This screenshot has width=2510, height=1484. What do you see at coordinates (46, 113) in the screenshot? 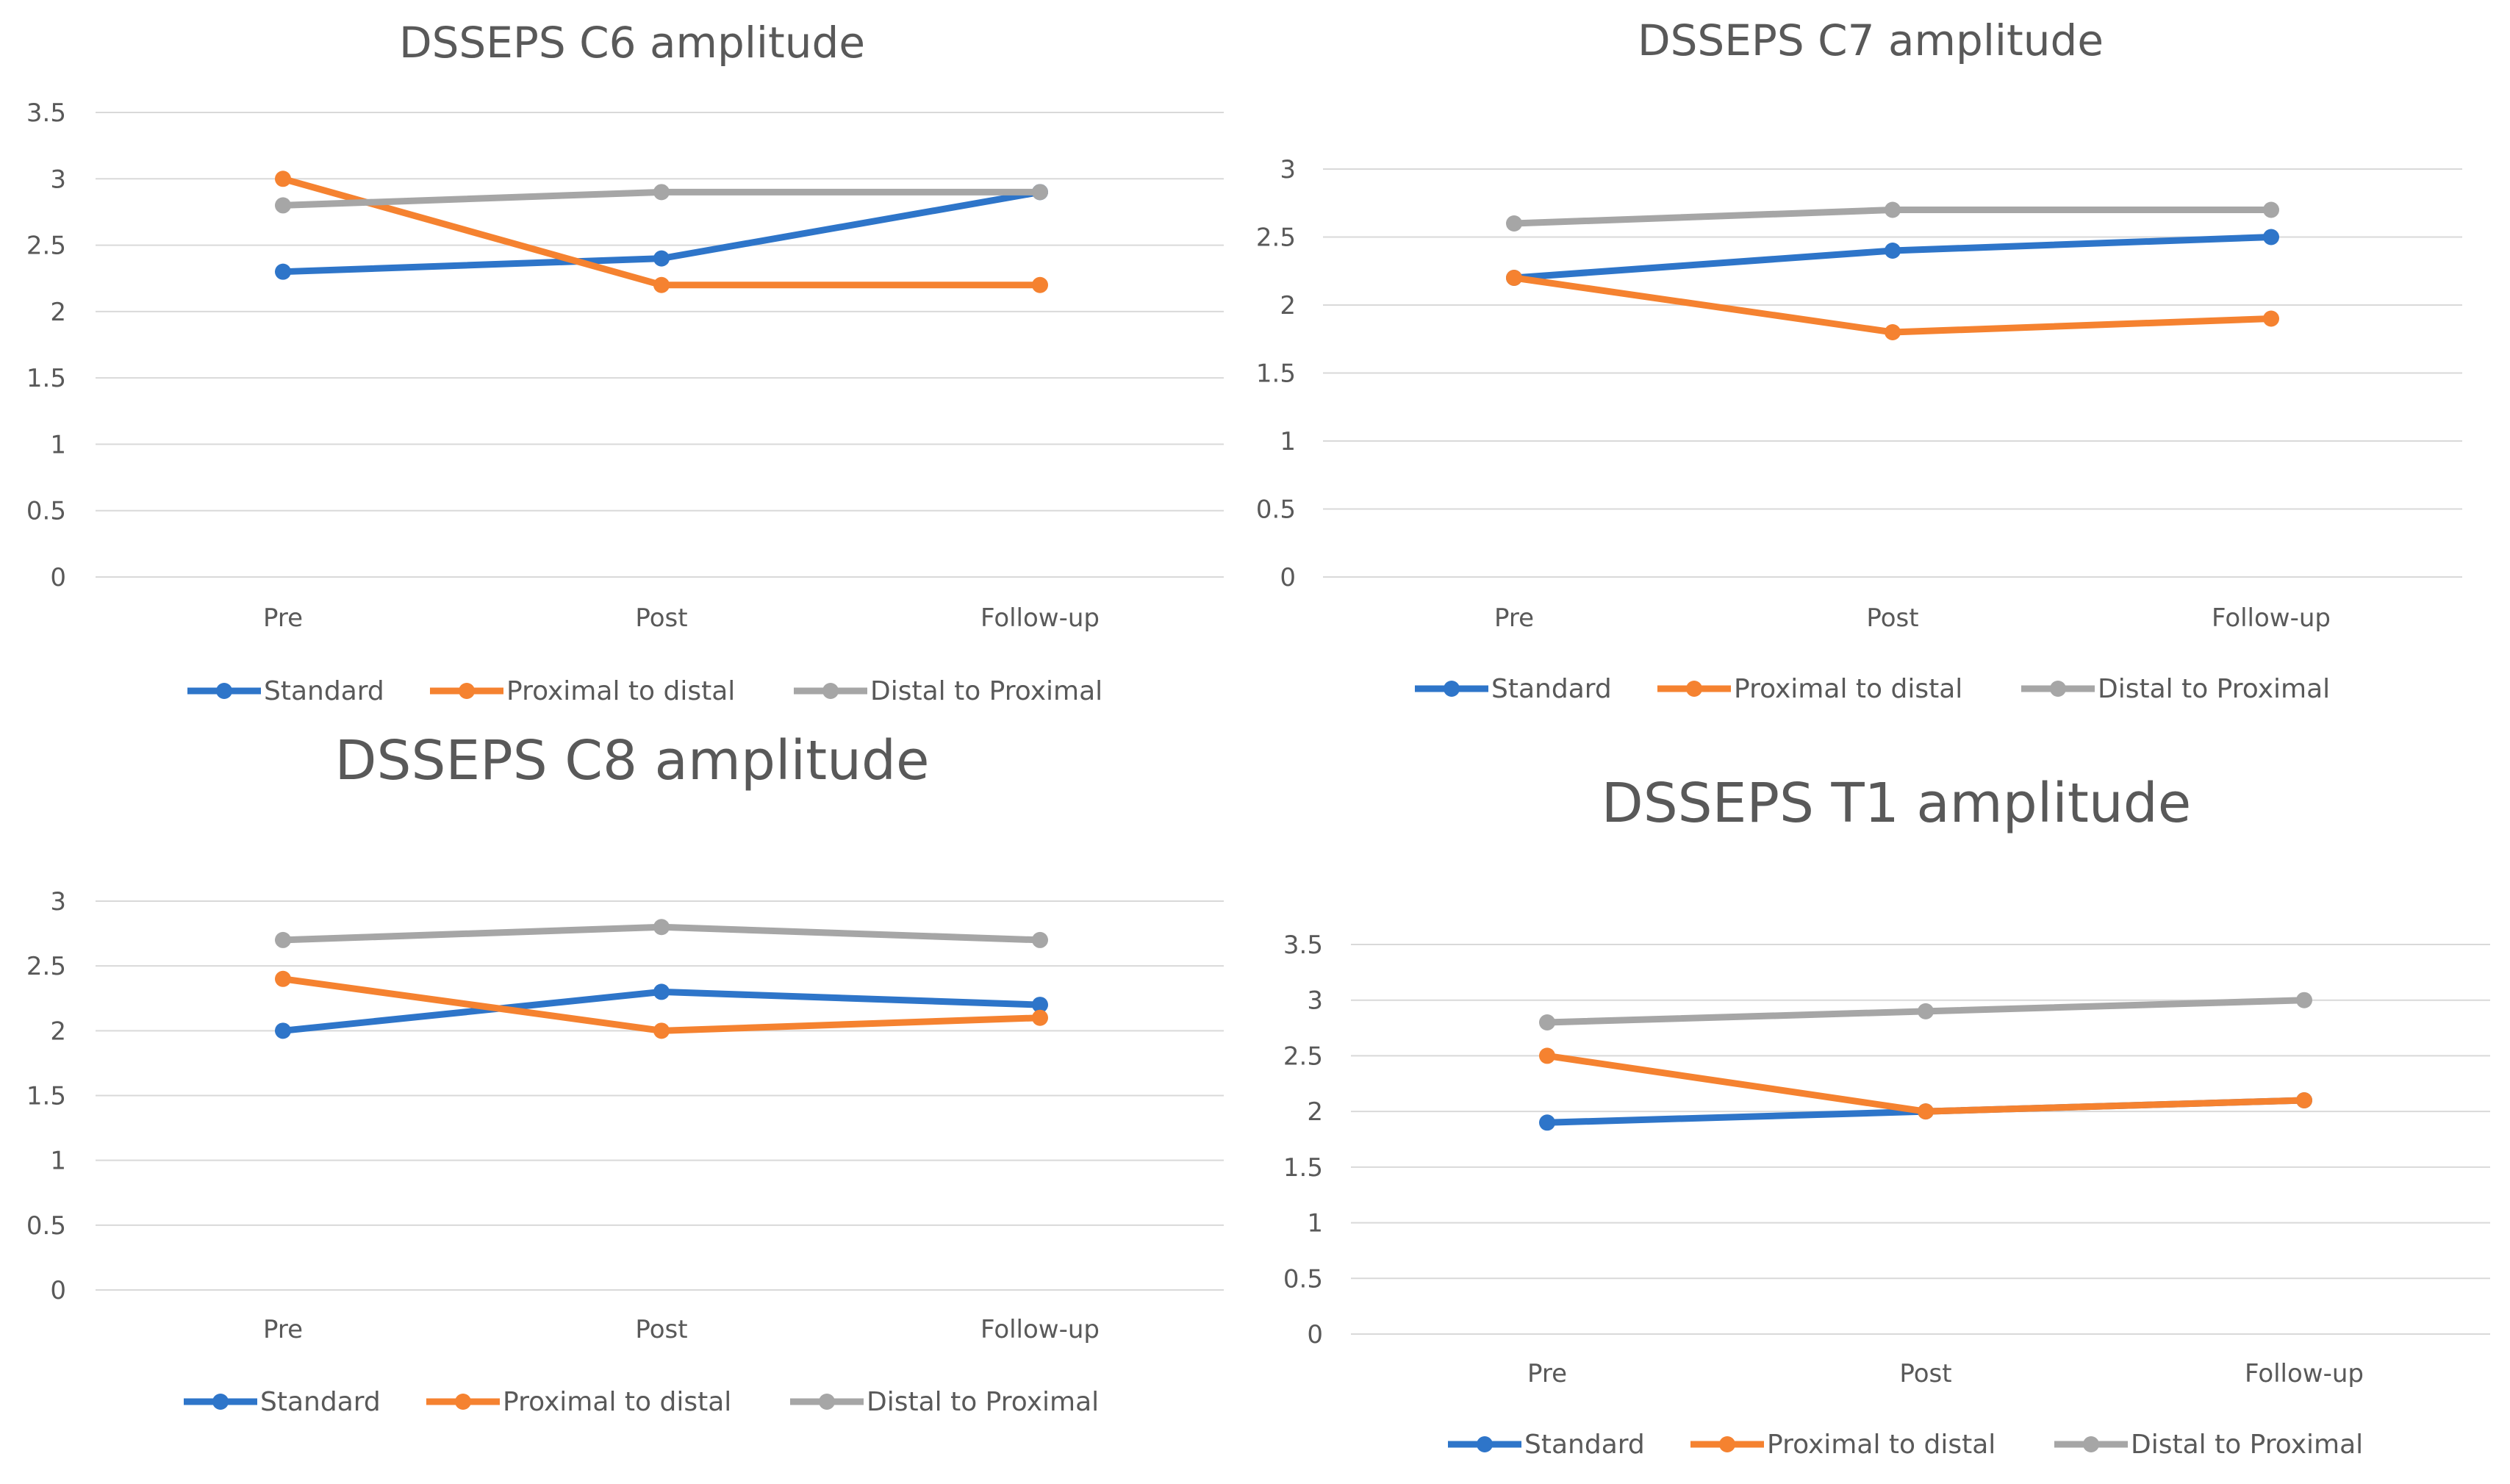
I see `y-tick-label: 3.5` at bounding box center [46, 113].